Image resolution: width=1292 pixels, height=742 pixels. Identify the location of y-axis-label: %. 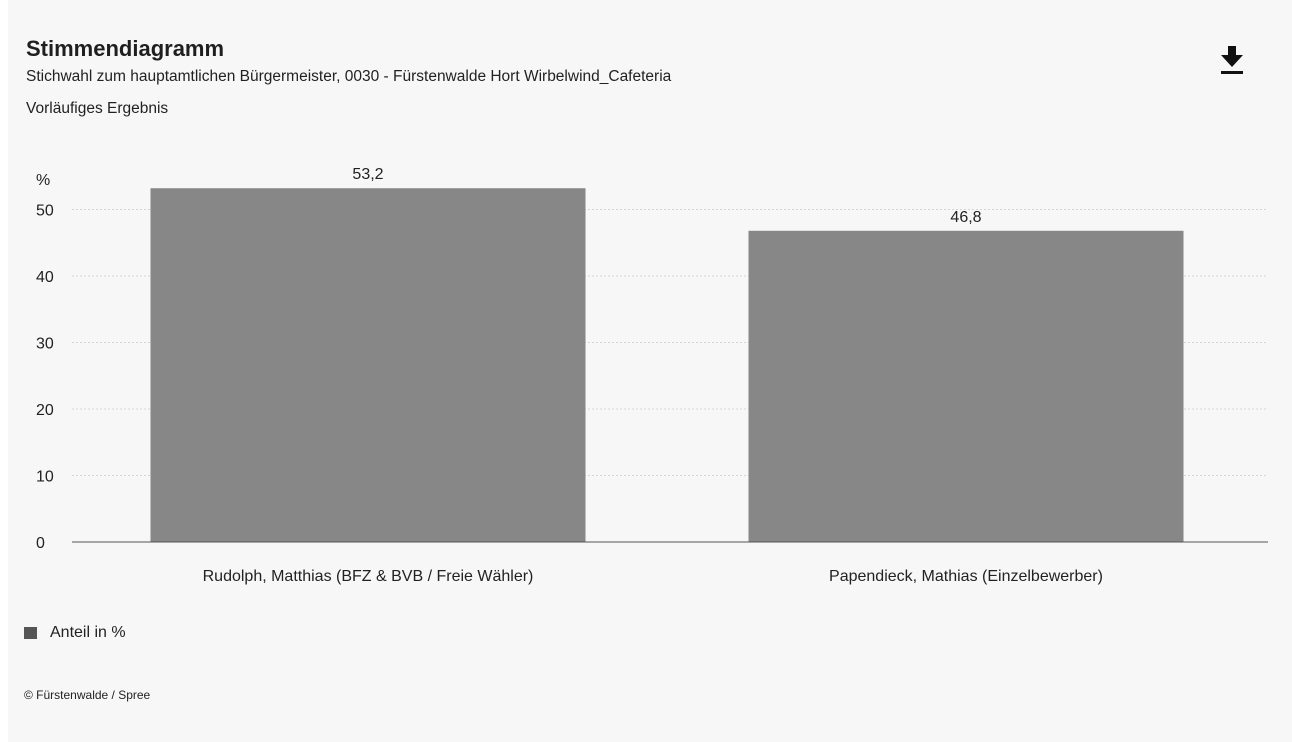
(43, 180).